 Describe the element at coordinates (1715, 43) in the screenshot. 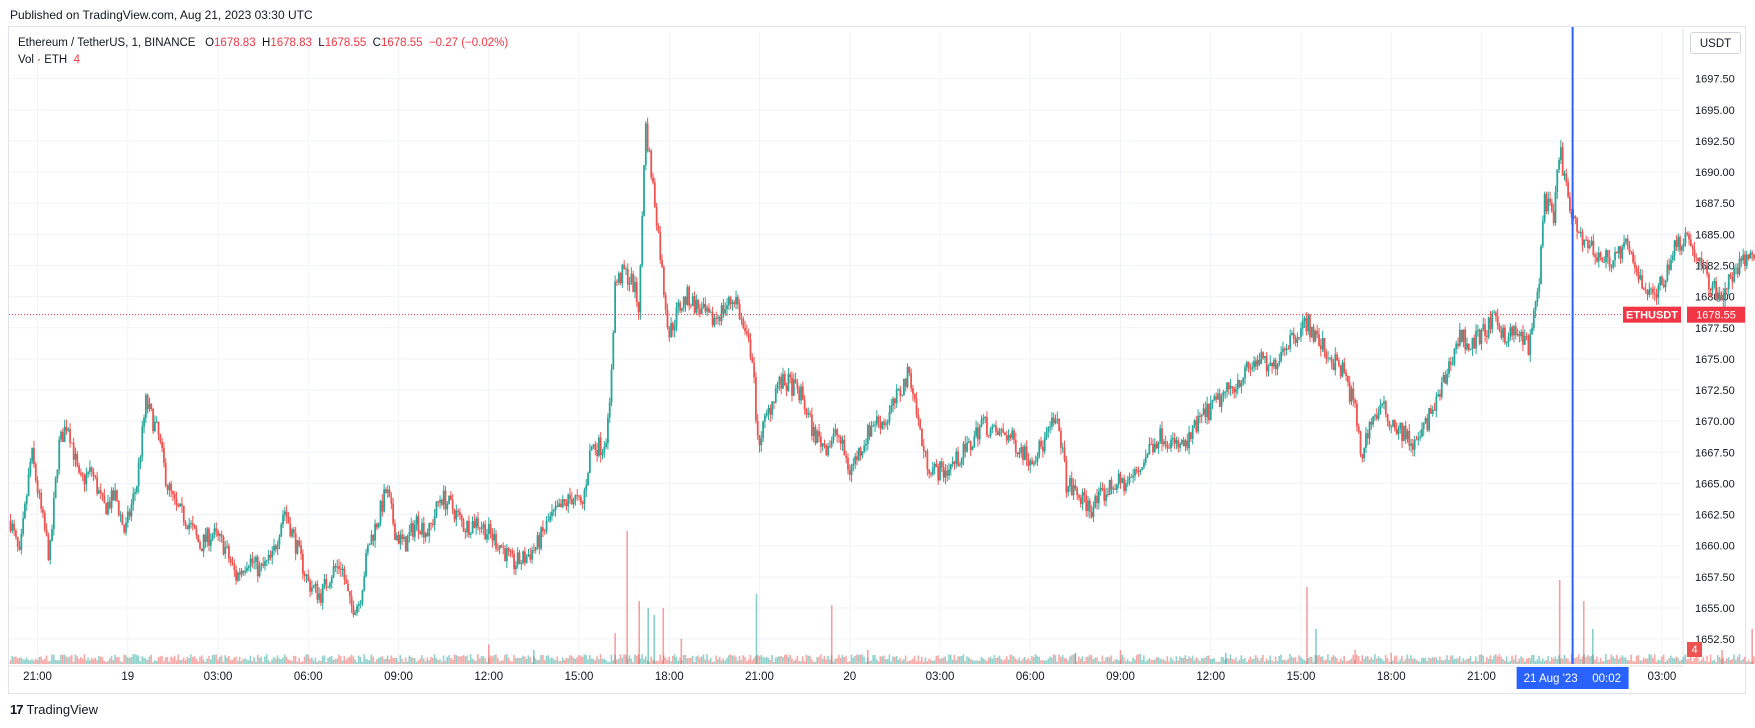

I see `currency-button: USDT` at that location.